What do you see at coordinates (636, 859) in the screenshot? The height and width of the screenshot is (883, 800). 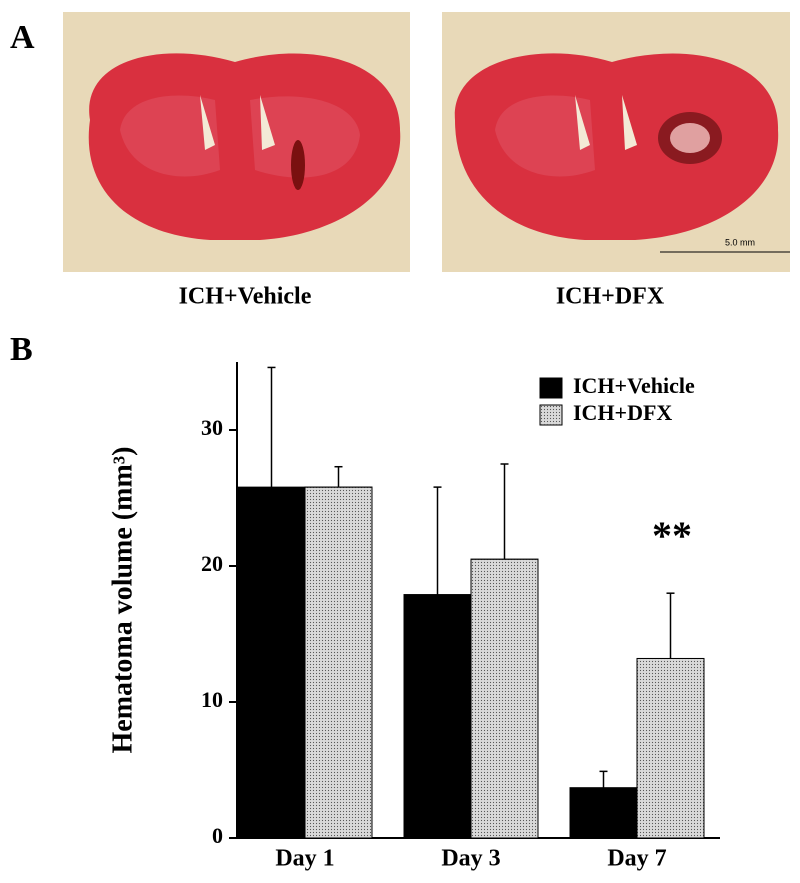 I see `x-tick-label: Day 7` at bounding box center [636, 859].